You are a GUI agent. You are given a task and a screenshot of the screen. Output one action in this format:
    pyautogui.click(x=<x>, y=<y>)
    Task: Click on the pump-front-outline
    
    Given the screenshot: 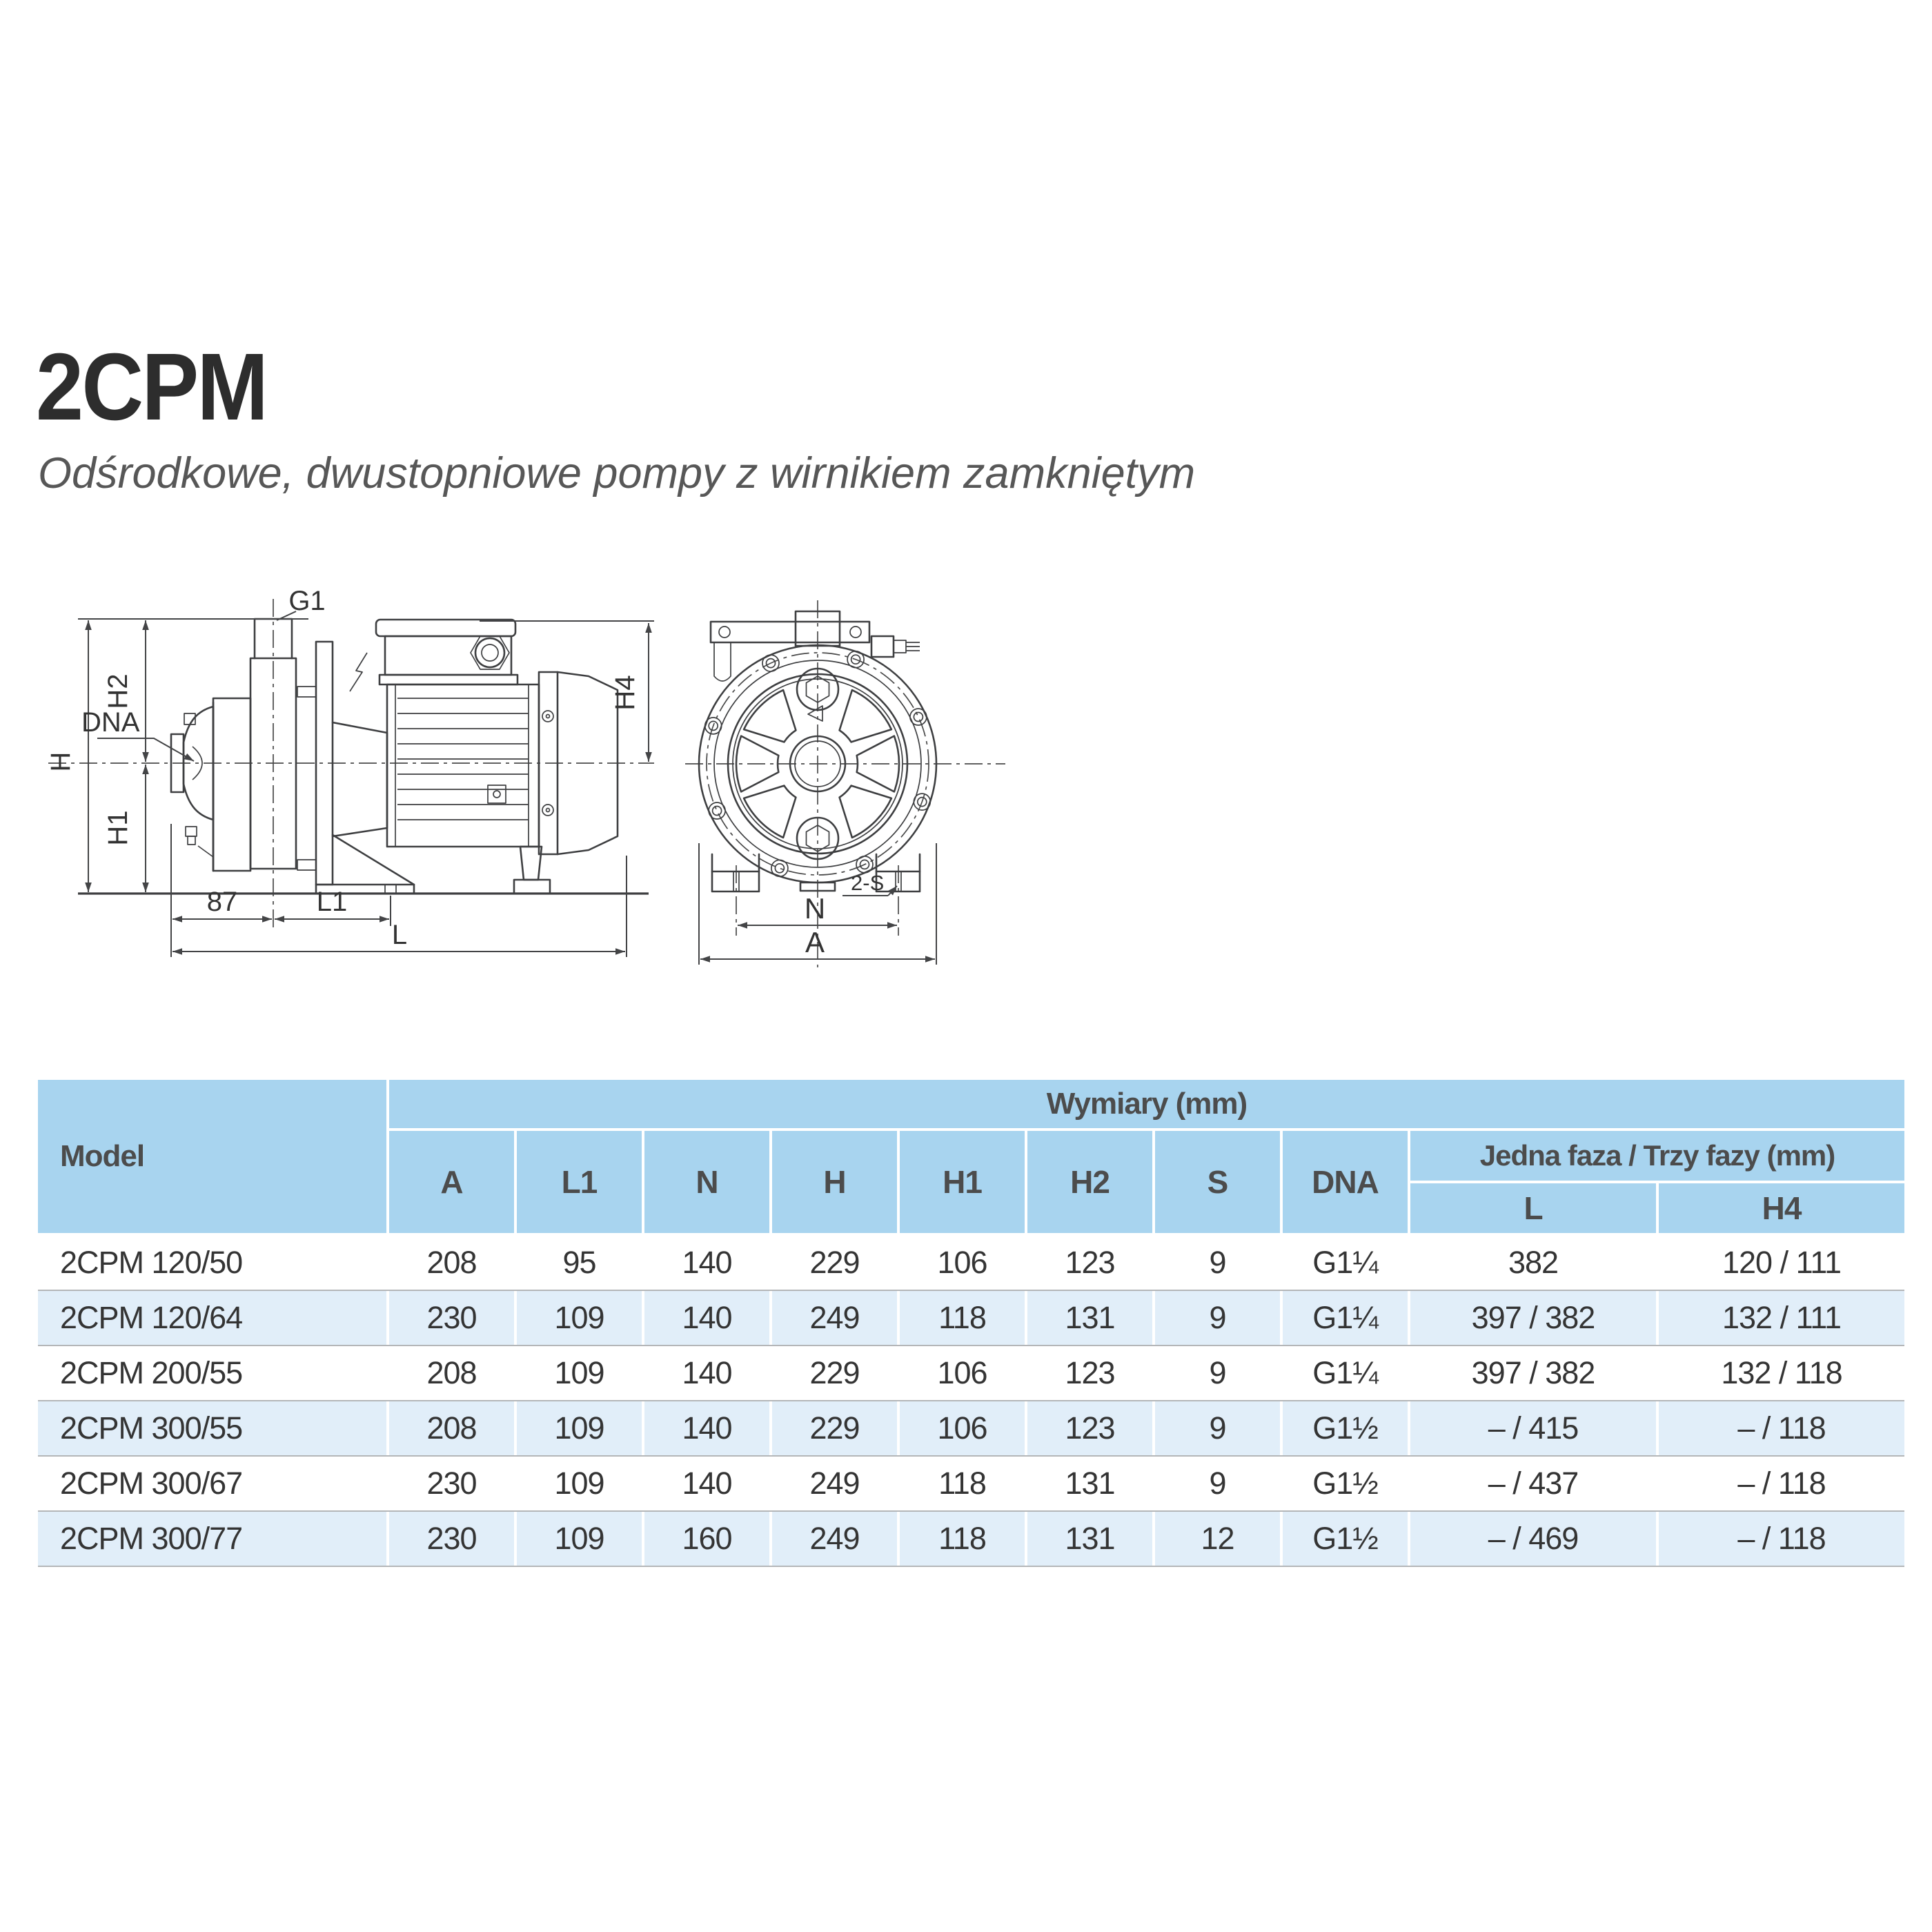 What is the action you would take?
    pyautogui.click(x=818, y=751)
    